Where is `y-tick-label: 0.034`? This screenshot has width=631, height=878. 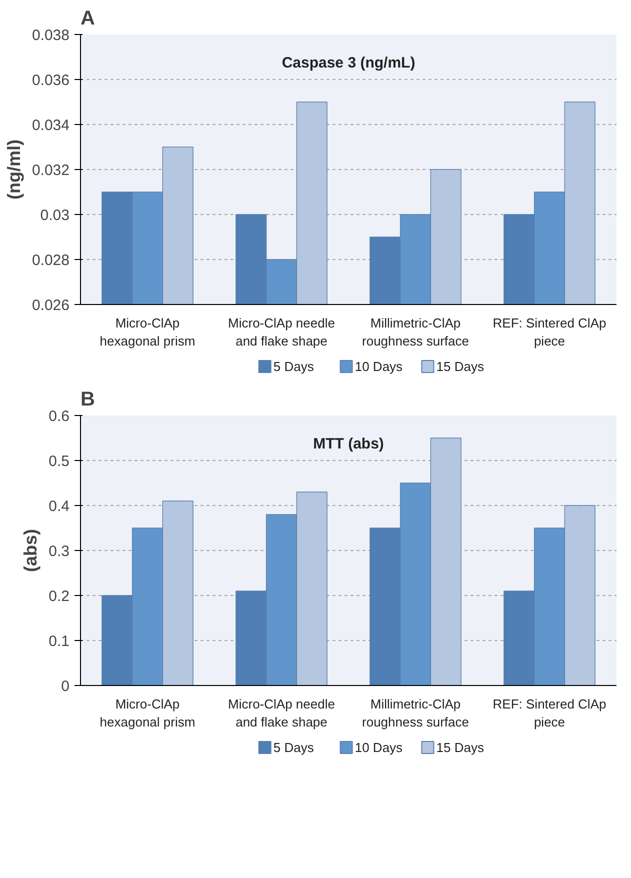 y-tick-label: 0.034 is located at coordinates (51, 125).